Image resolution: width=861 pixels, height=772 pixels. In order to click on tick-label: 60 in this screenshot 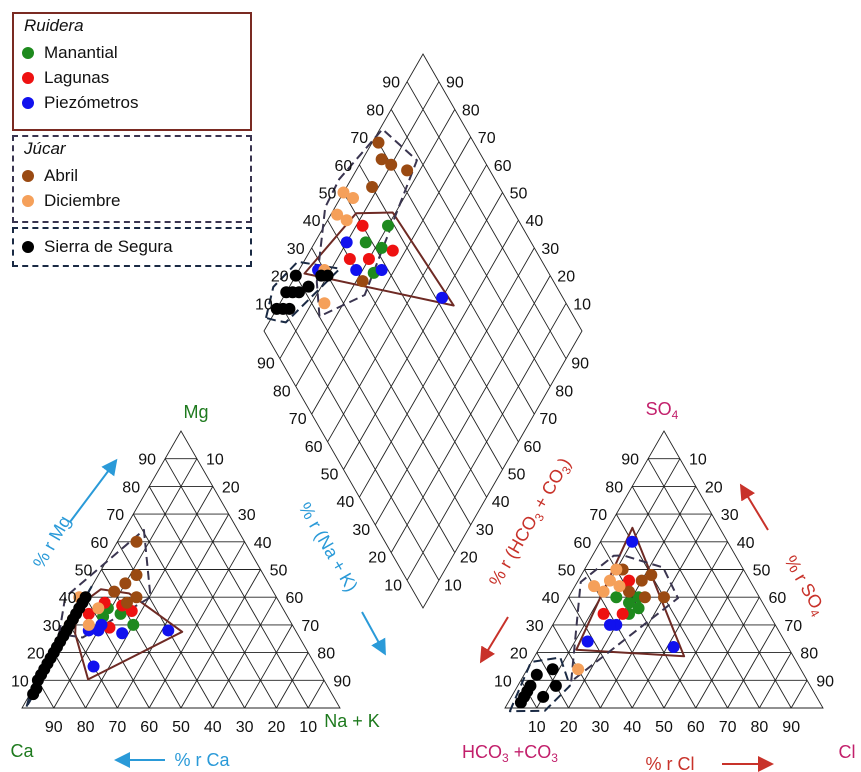, I will do `click(149, 727)`.